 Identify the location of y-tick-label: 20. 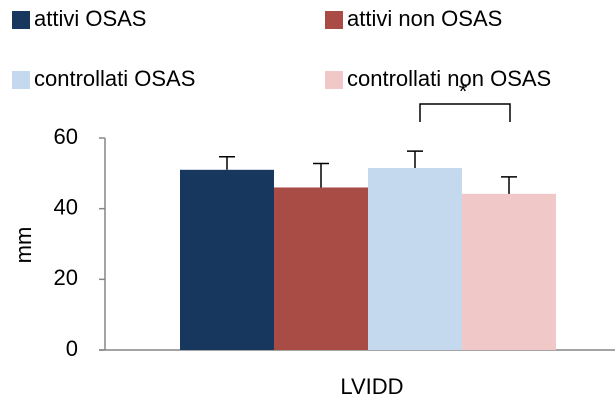
(66, 277).